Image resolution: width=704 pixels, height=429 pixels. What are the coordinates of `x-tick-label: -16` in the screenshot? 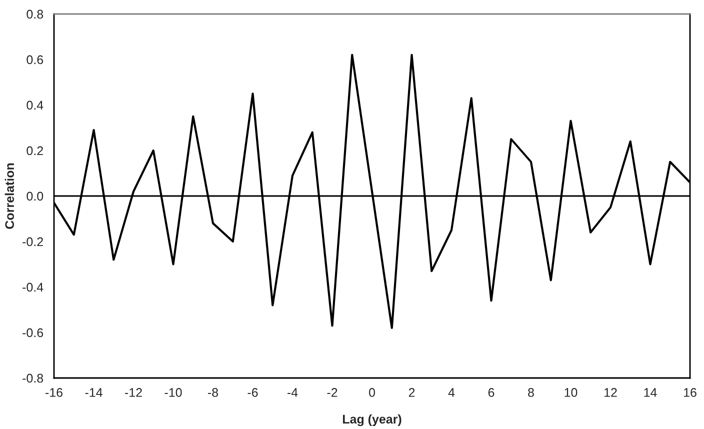 It's located at (54, 392).